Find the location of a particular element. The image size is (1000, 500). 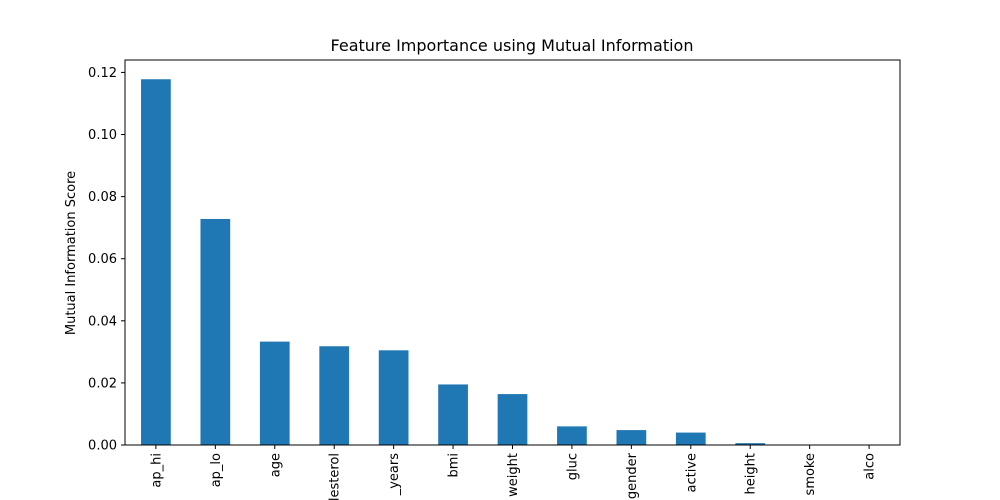

x-tick-label: _years is located at coordinates (394, 475).